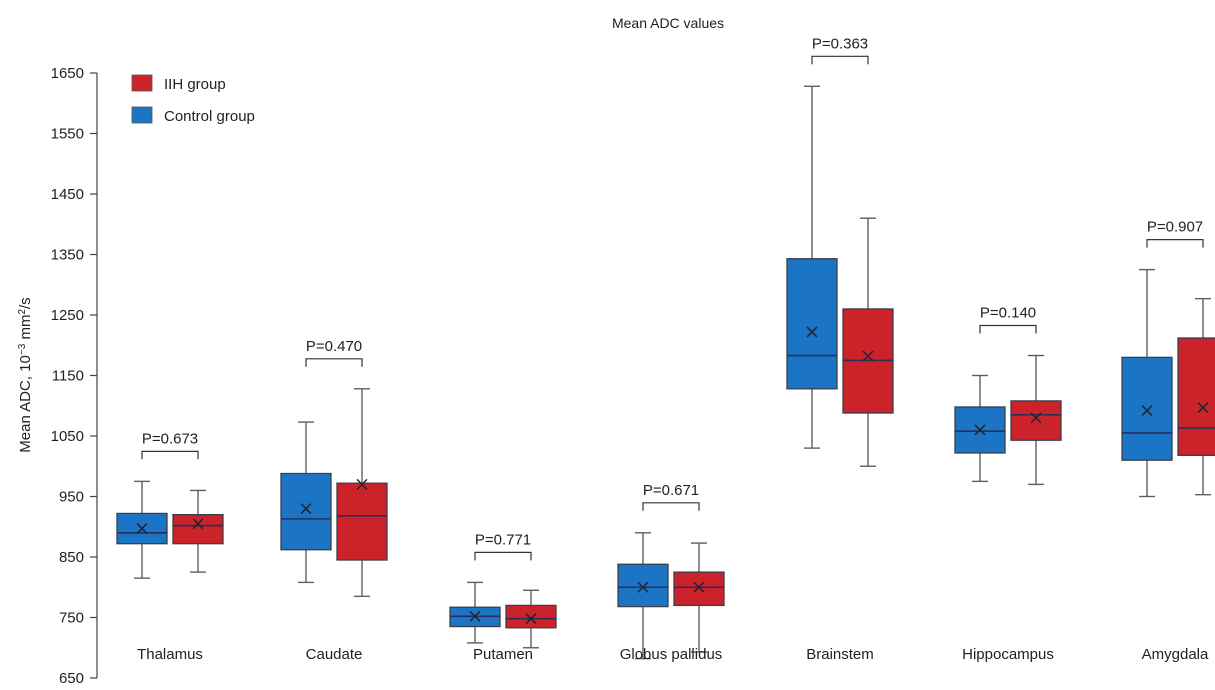 The height and width of the screenshot is (690, 1215). Describe the element at coordinates (1008, 654) in the screenshot. I see `category-label: Hippocampus` at that location.